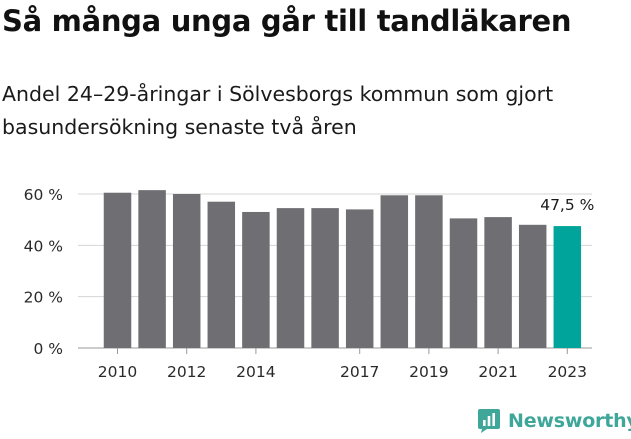 The image size is (631, 439). Describe the element at coordinates (463, 283) in the screenshot. I see `bar-2020` at that location.